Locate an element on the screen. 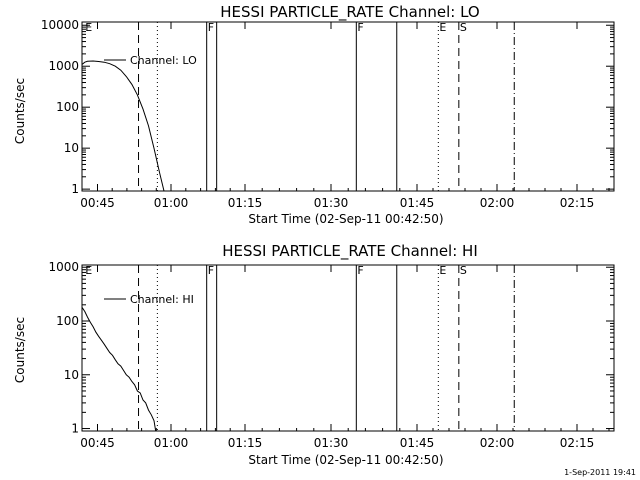 The width and height of the screenshot is (640, 480). data-series: Channel: HI is located at coordinates (137, 362).